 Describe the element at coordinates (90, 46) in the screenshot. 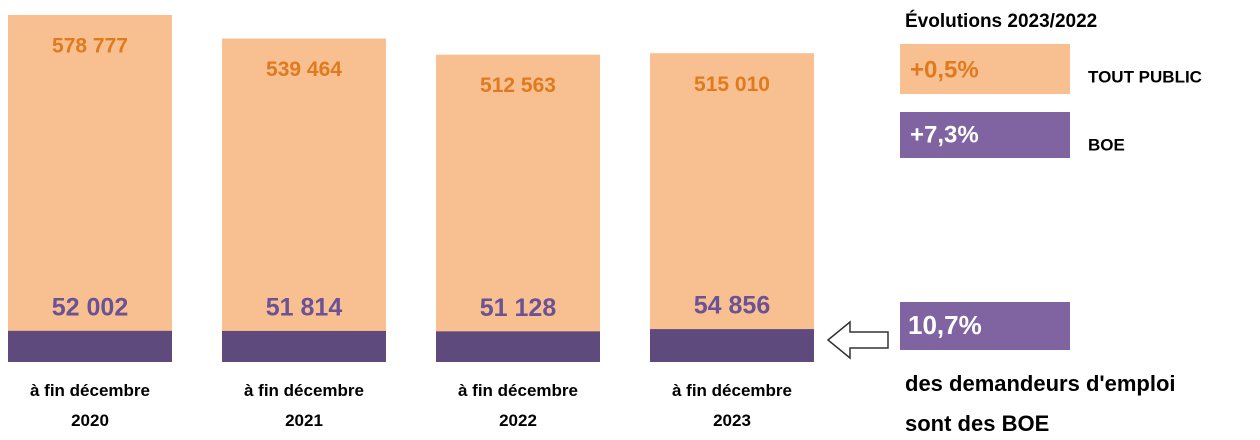

I see `value-label: 578 777` at that location.